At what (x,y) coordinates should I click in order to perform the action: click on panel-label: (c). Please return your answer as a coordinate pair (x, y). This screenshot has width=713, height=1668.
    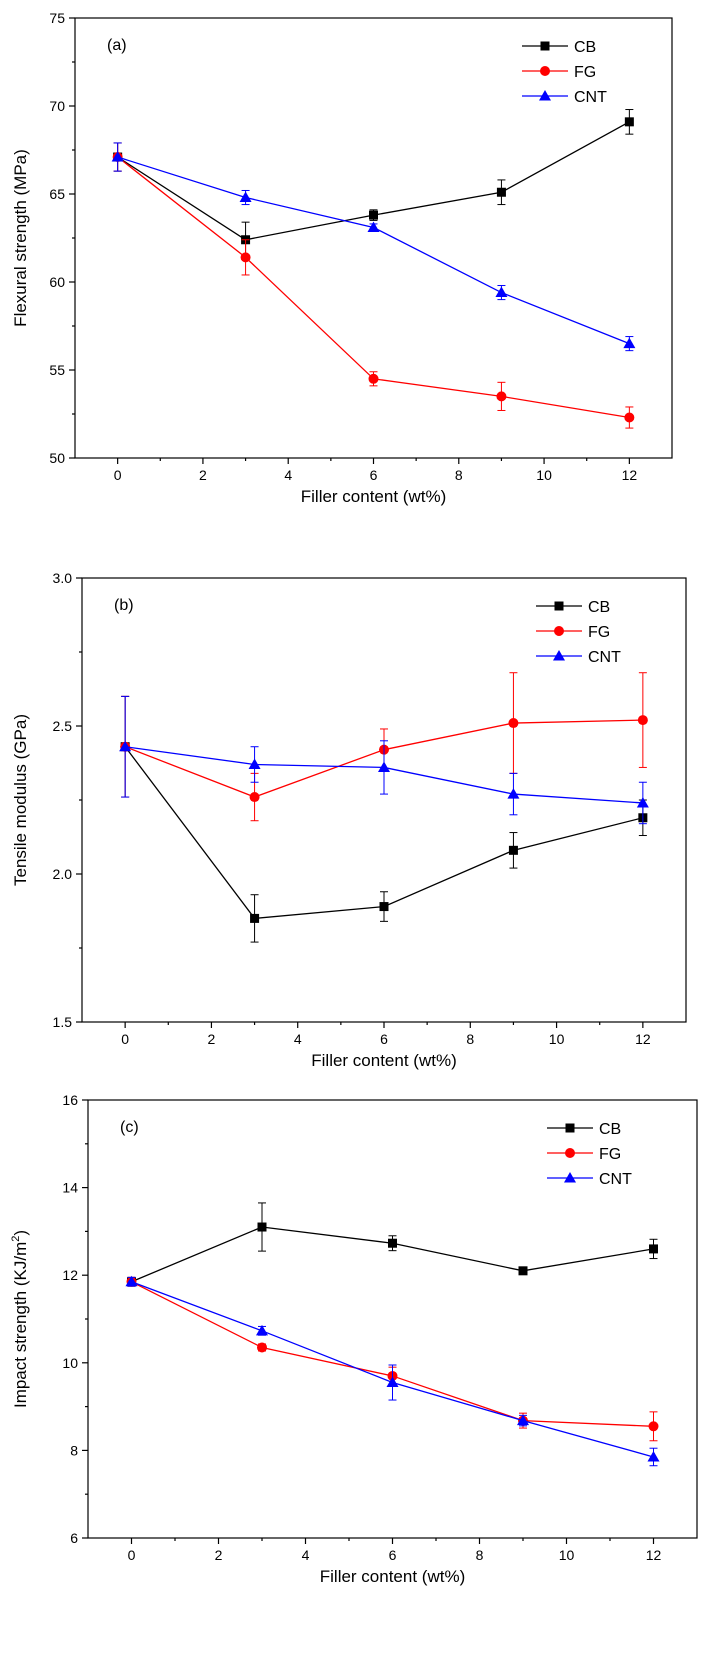
    Looking at the image, I should click on (129, 1127).